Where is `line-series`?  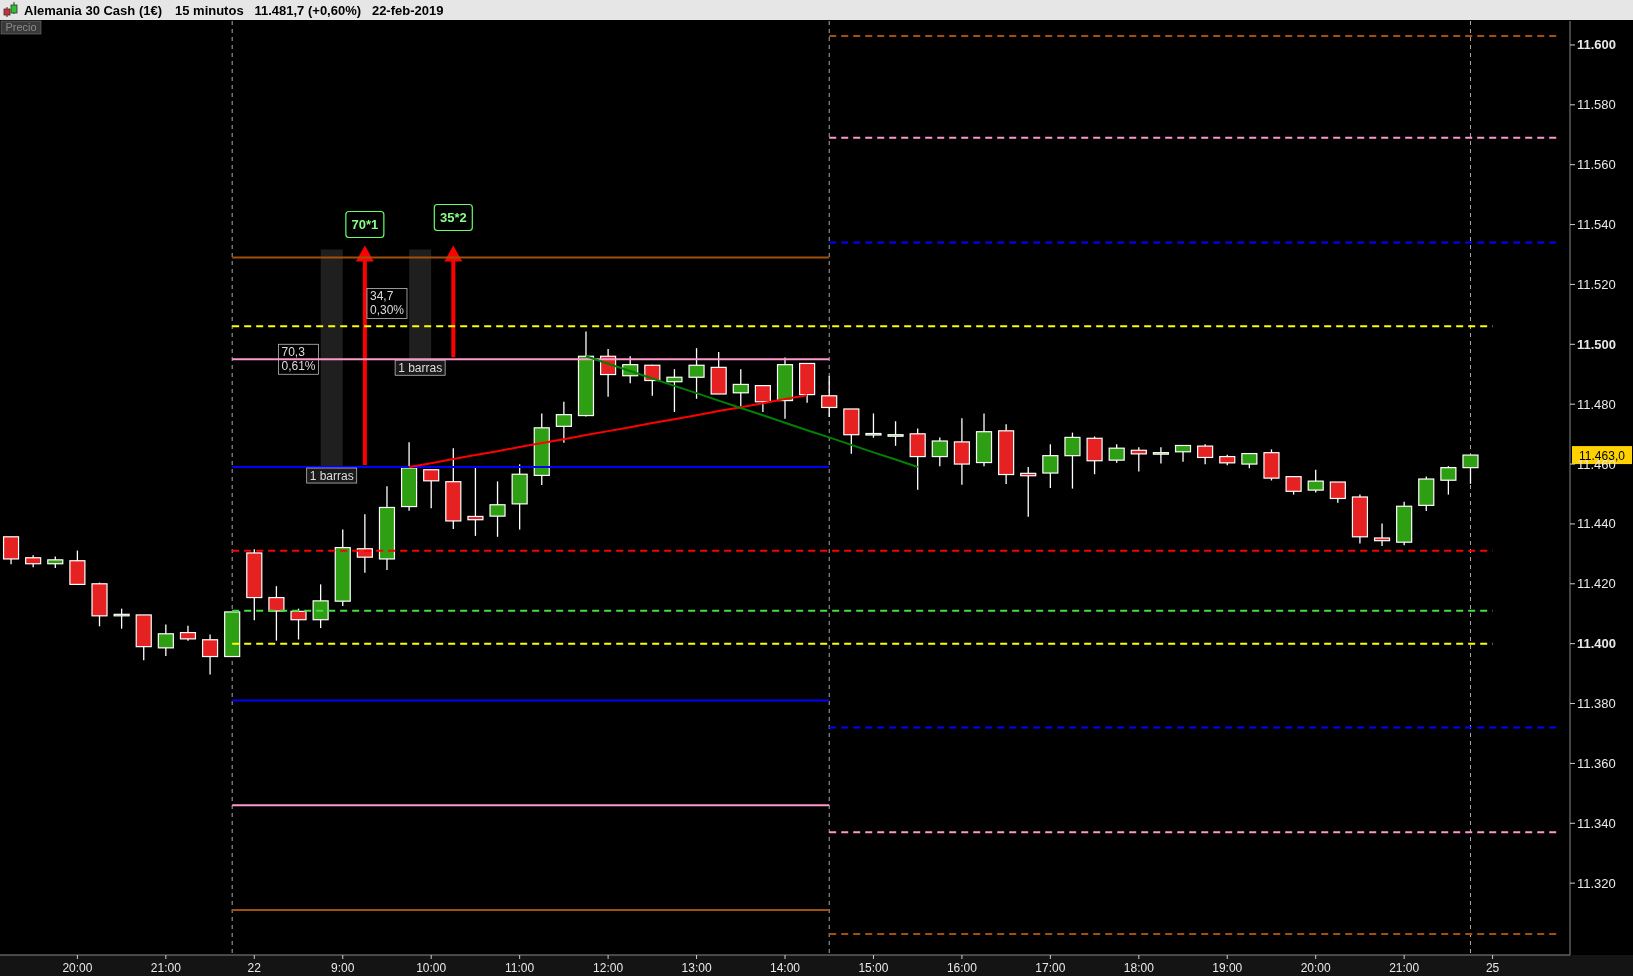 line-series is located at coordinates (751, 412).